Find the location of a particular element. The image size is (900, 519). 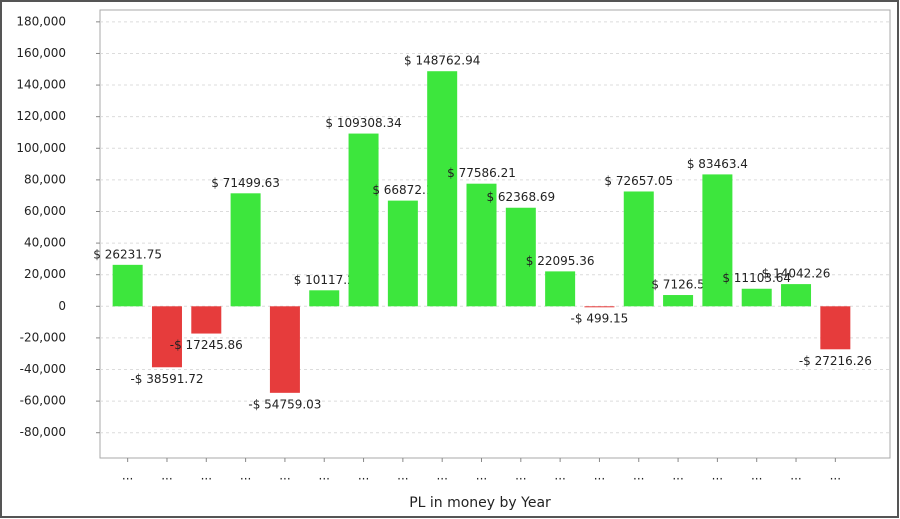

y-tick-label: -80,000 is located at coordinates (43, 432).